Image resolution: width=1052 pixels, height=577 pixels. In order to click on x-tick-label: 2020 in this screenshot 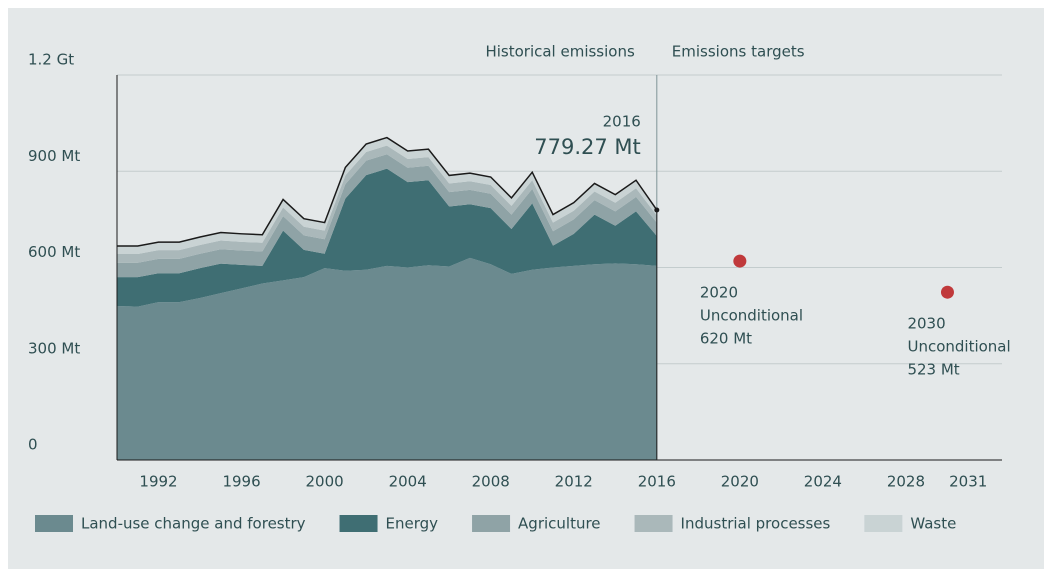, I will do `click(740, 482)`.